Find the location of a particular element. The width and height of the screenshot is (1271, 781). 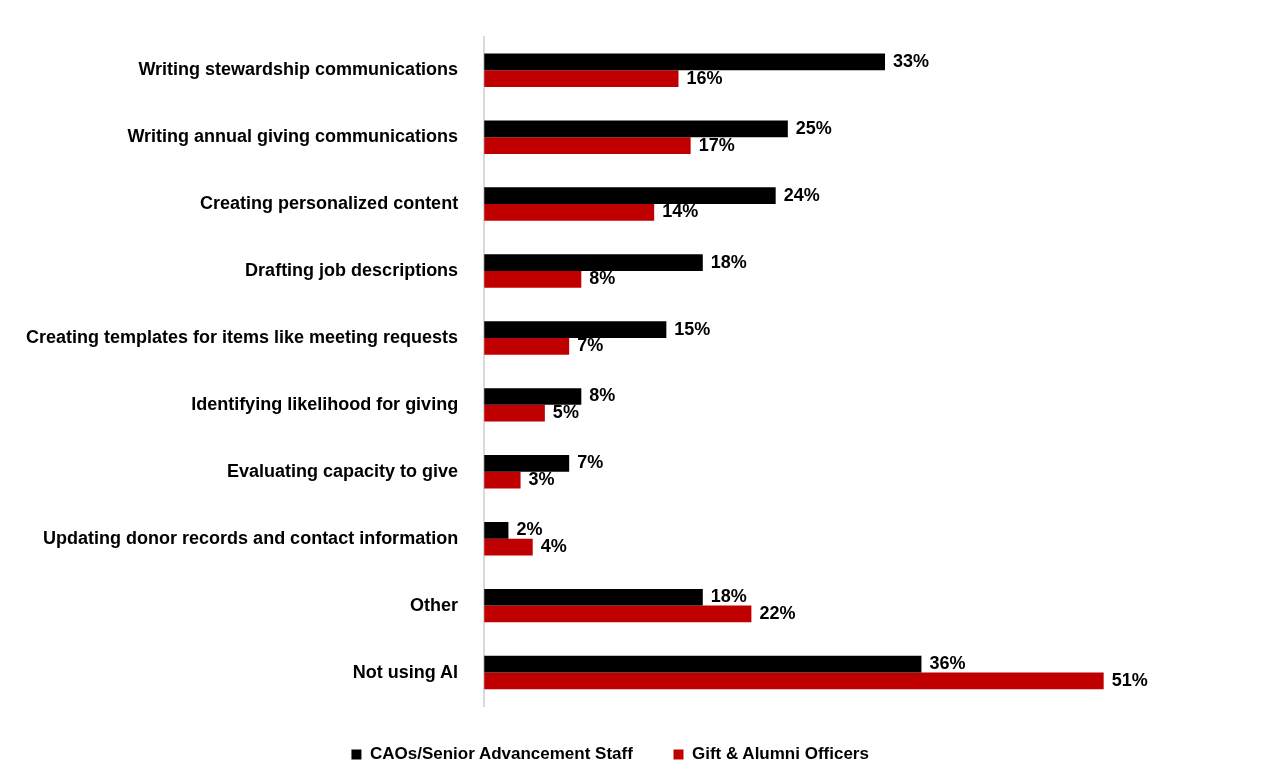

y-tick-label: Creating templates for items like meeting requests is located at coordinates (242, 336).